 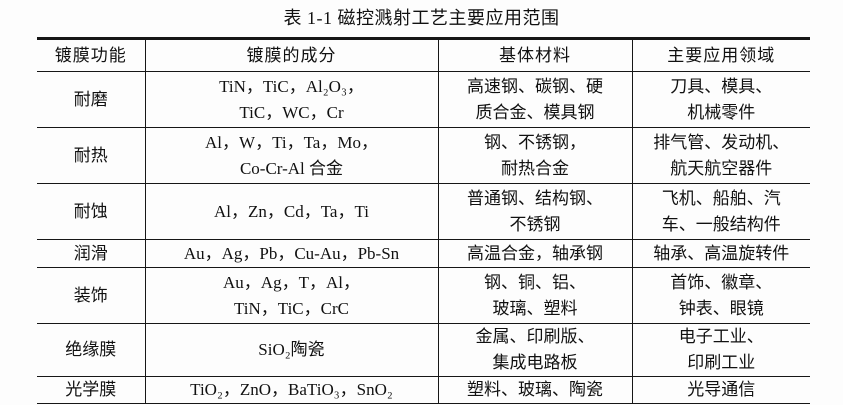 What do you see at coordinates (535, 390) in the screenshot?
I see `cell-substrate: 塑料、玻璃、陶瓷` at bounding box center [535, 390].